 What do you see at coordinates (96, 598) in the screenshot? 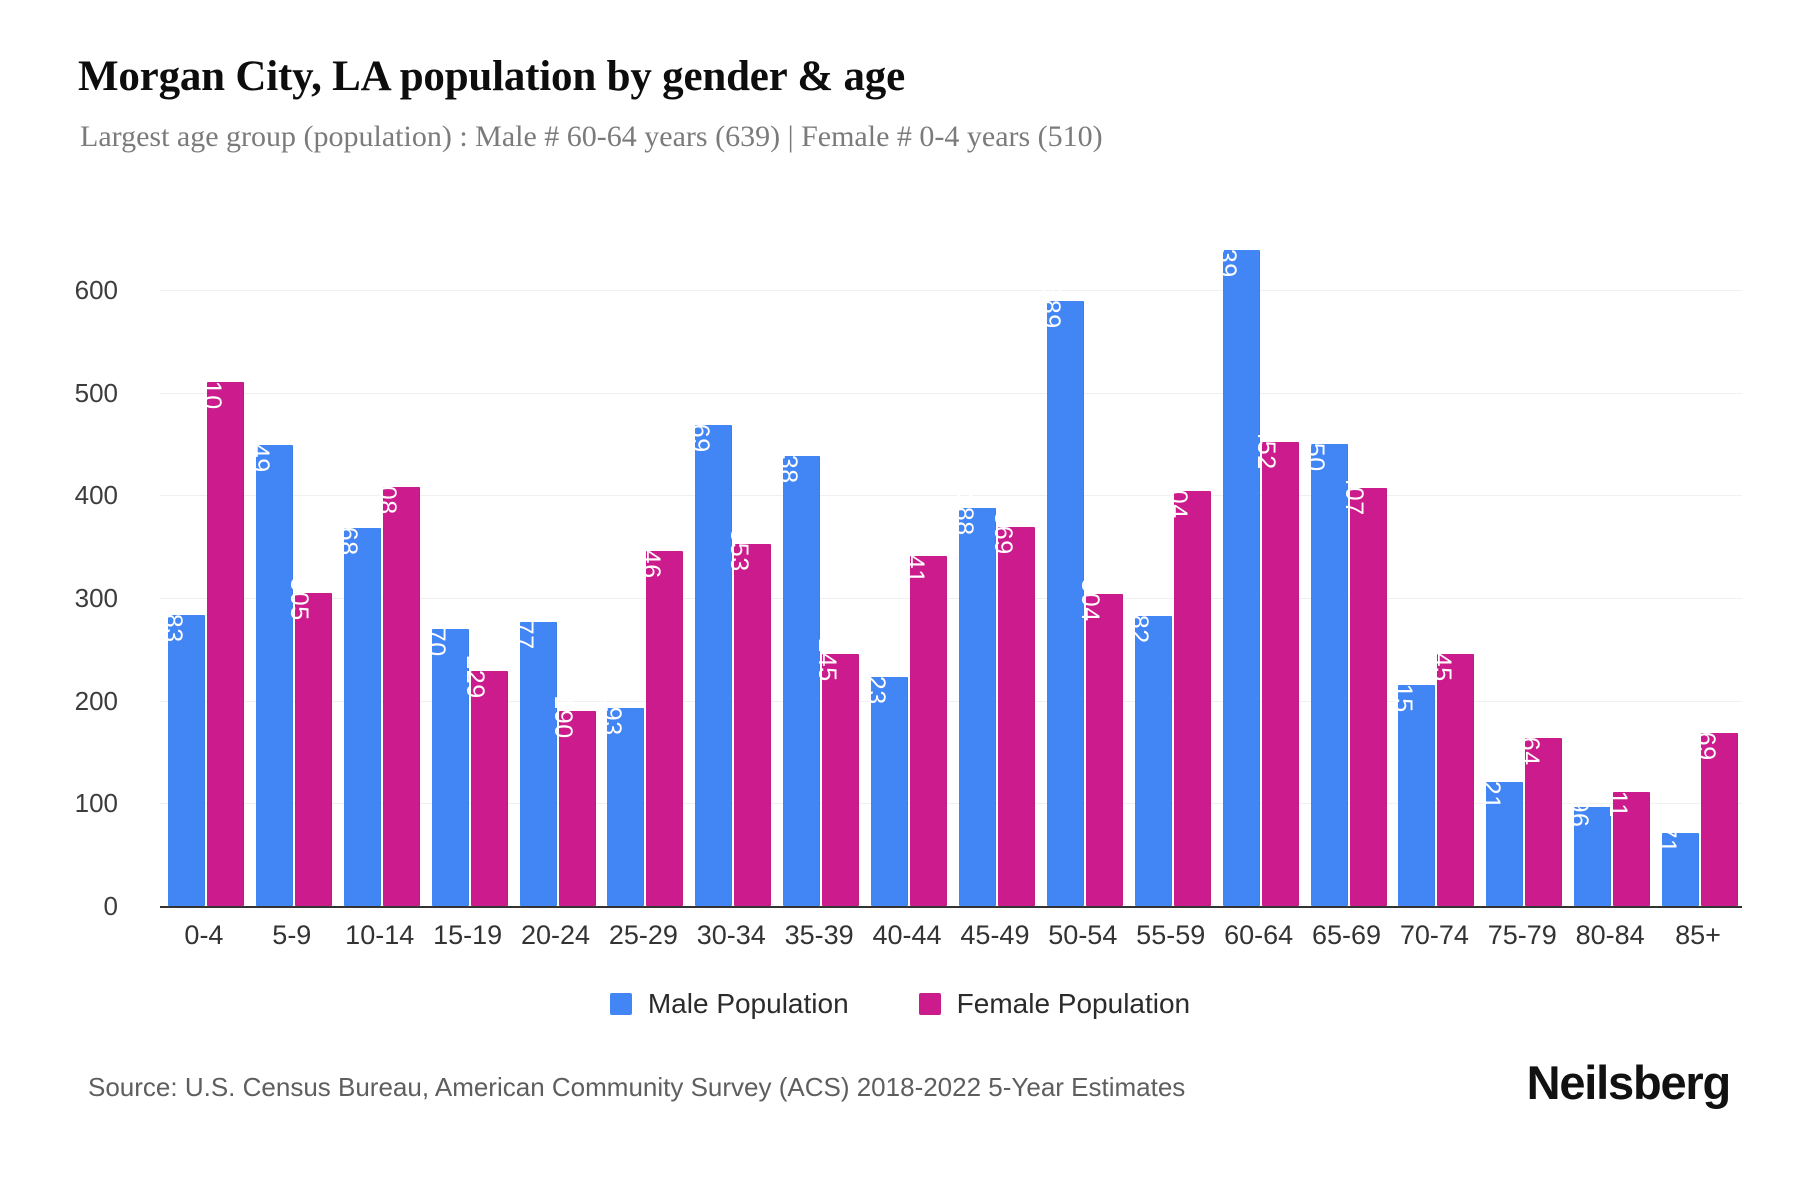
I see `y-axis-tick-label: 300` at bounding box center [96, 598].